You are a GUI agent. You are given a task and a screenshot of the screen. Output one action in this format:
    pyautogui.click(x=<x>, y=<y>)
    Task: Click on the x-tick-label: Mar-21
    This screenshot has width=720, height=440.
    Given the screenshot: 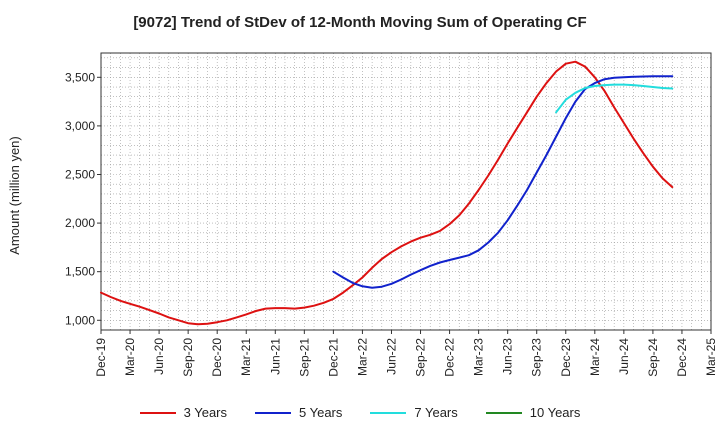 What is the action you would take?
    pyautogui.click(x=246, y=357)
    